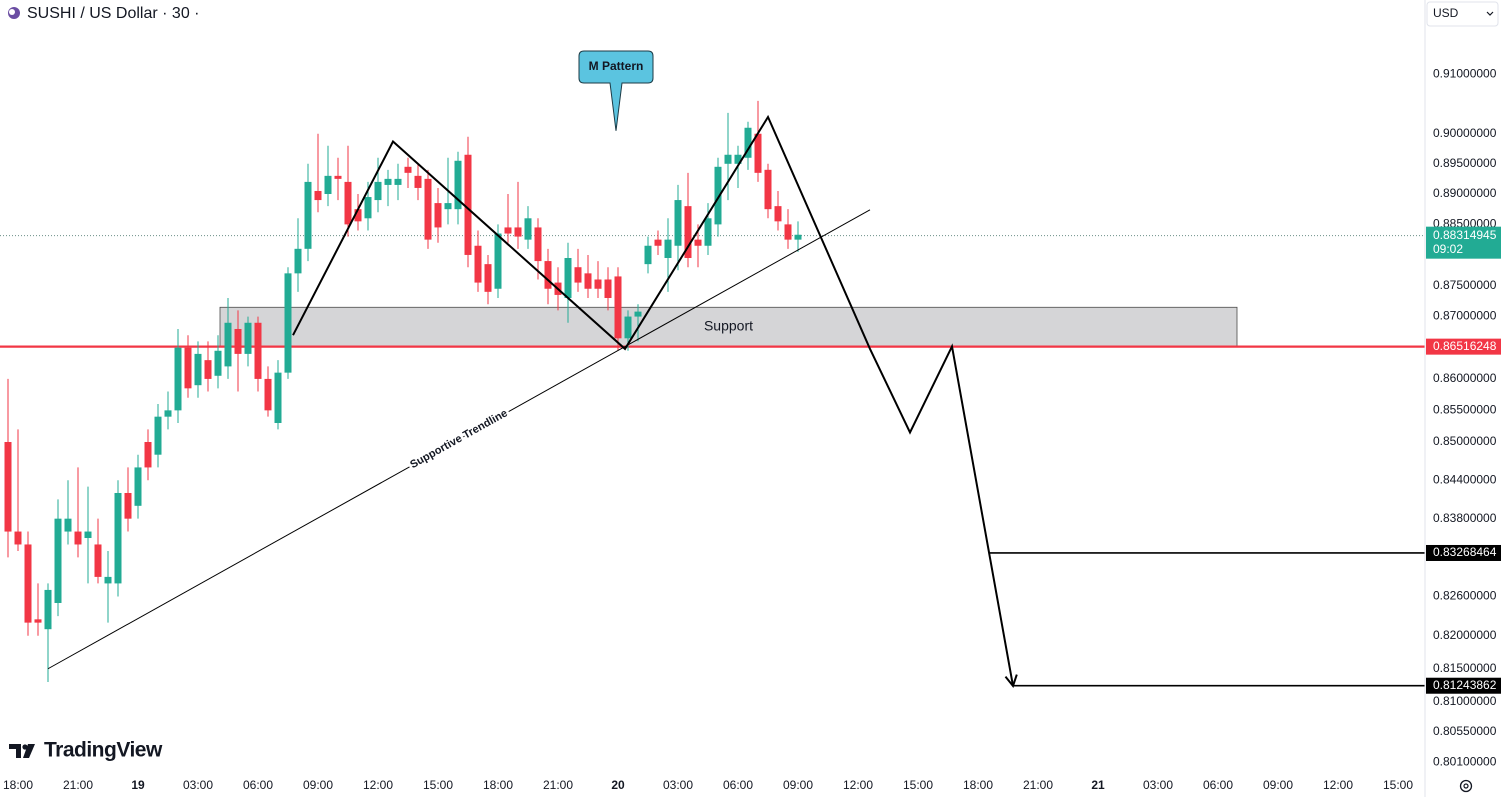 This screenshot has width=1501, height=797. What do you see at coordinates (103, 750) in the screenshot?
I see `brand-name: TradingView` at bounding box center [103, 750].